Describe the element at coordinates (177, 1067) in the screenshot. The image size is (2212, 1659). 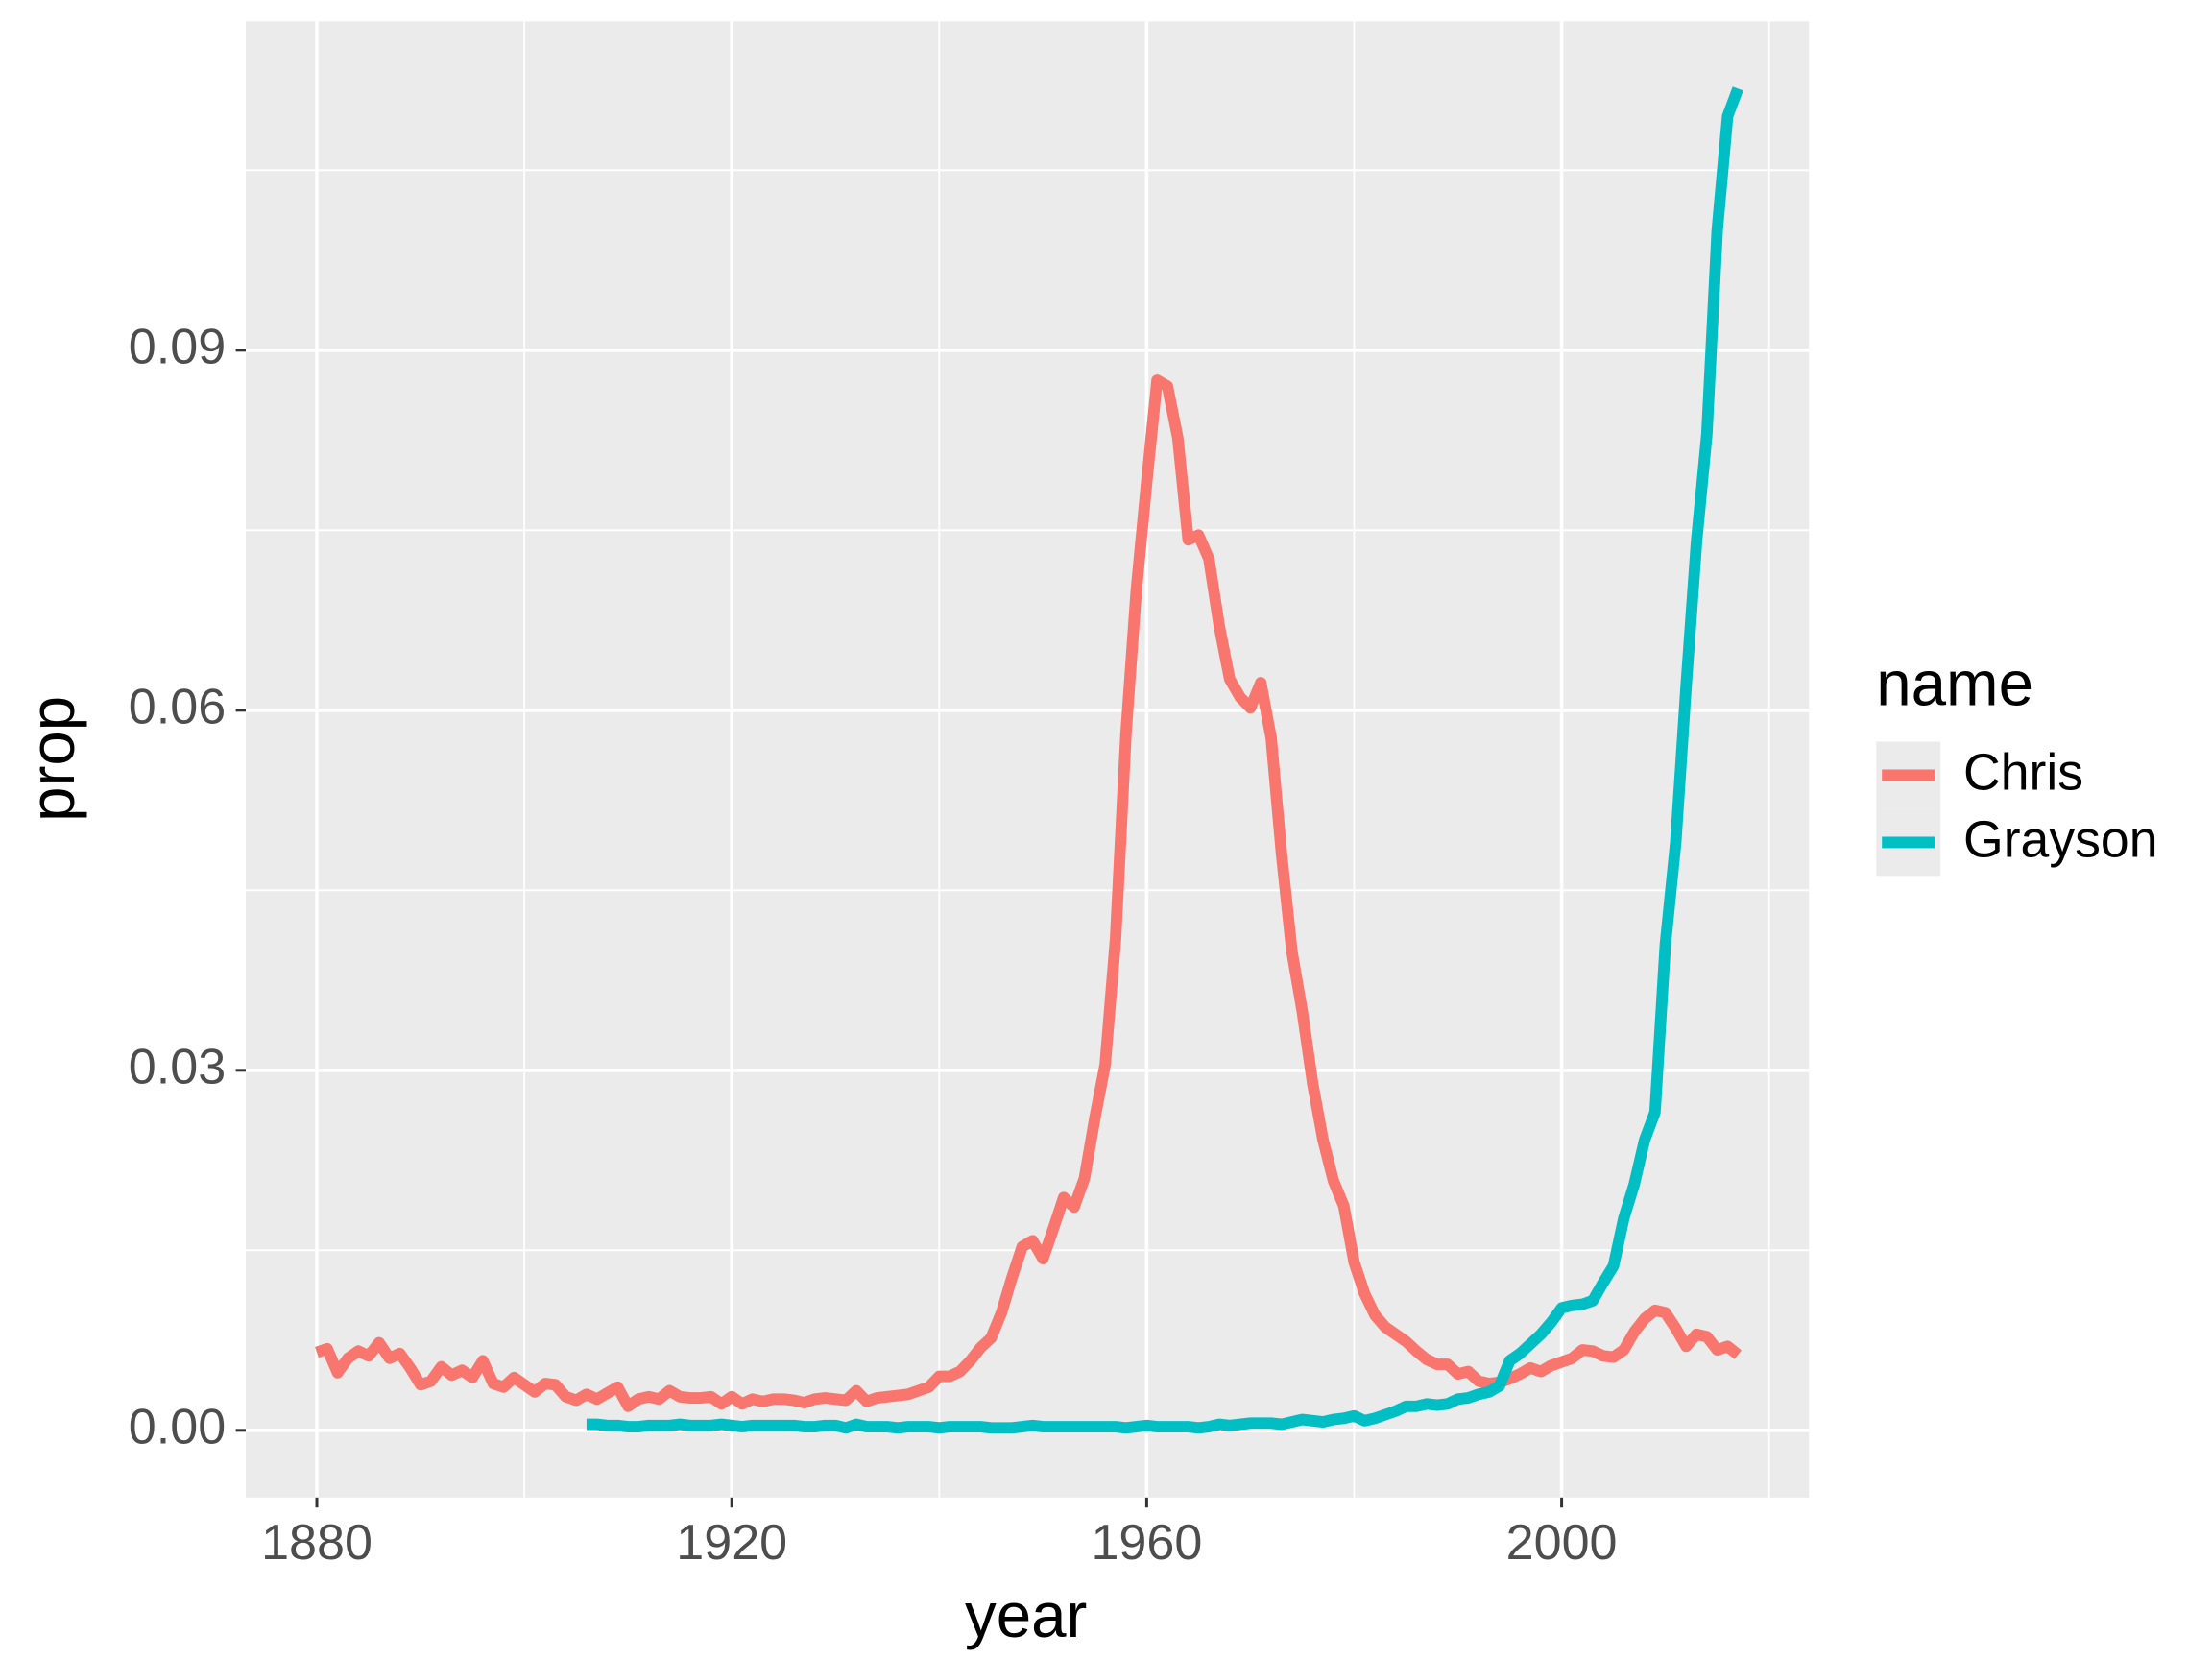
I see `y-tick-label: 0.03` at that location.